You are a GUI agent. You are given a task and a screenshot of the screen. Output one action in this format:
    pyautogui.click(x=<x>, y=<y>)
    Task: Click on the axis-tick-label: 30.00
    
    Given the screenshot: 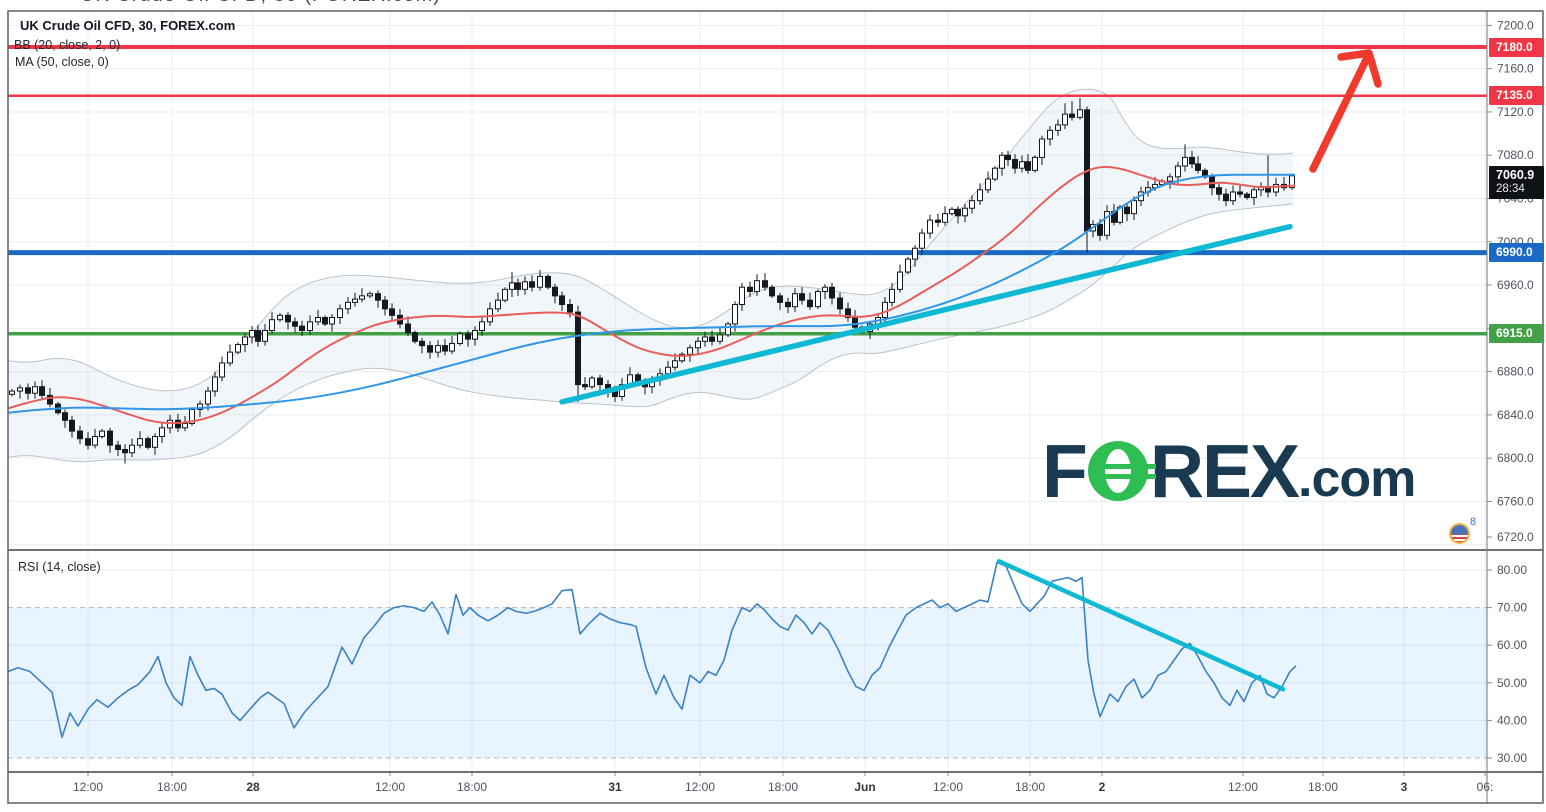 What is the action you would take?
    pyautogui.click(x=1512, y=758)
    